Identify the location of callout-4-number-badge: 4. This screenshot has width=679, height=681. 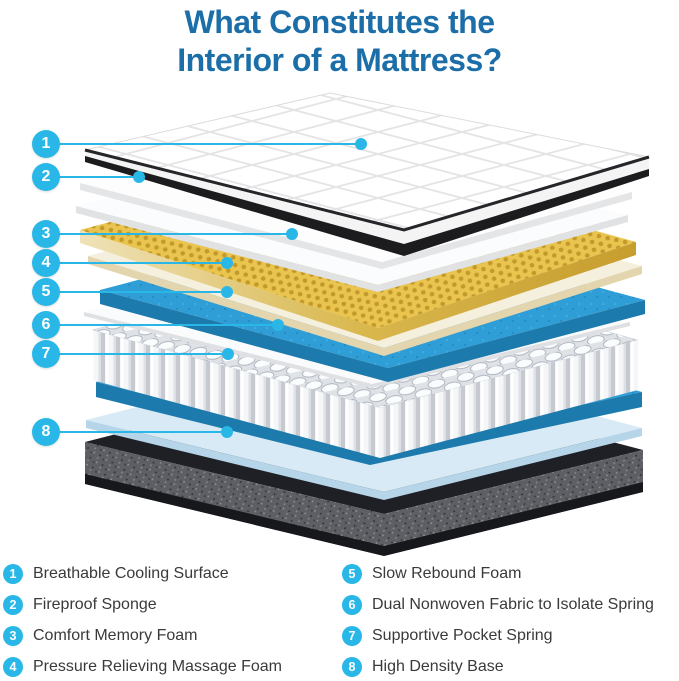
(46, 263).